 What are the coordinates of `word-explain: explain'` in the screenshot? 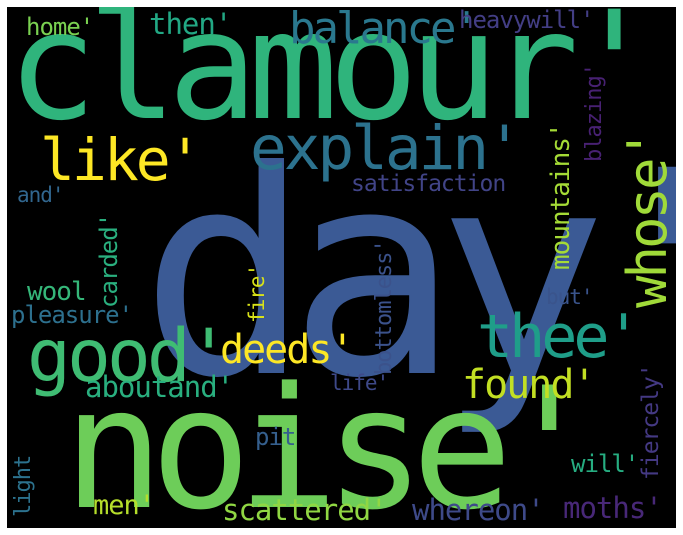 It's located at (386, 148).